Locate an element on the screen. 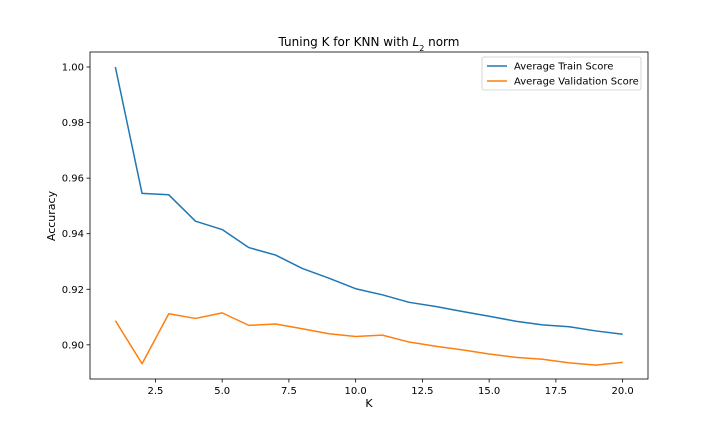  y-tick-label: 1.00 is located at coordinates (73, 68).